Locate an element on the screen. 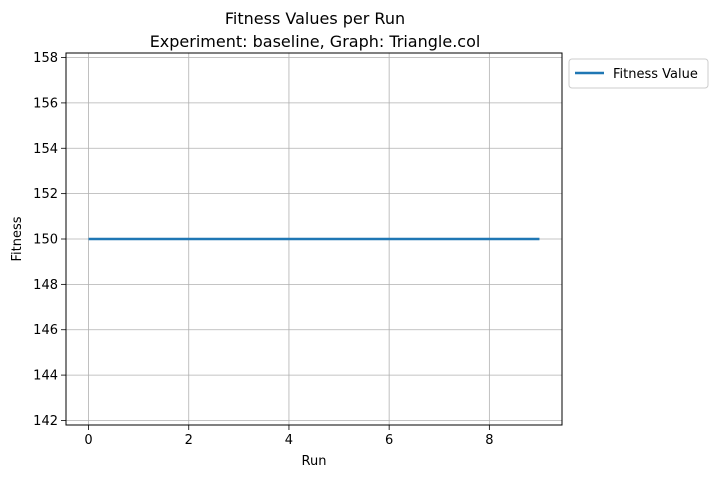  y-tick-label: 144 is located at coordinates (45, 376).